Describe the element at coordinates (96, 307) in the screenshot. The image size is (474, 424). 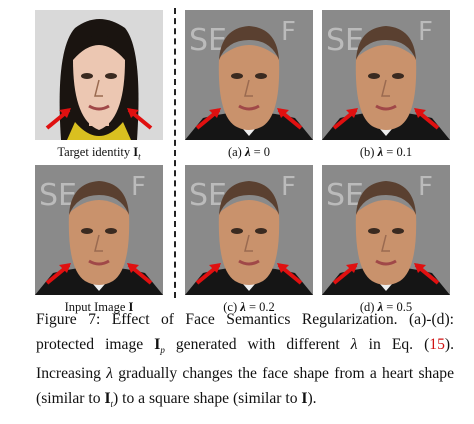
I see `label-text: Input Image` at that location.